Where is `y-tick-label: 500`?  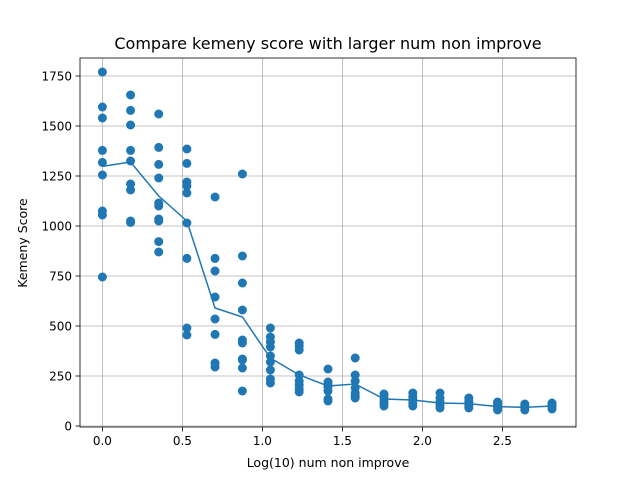 y-tick-label: 500 is located at coordinates (60, 327).